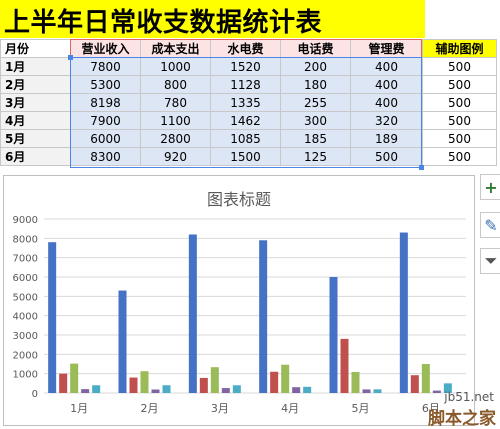 The width and height of the screenshot is (500, 429). I want to click on value-cell: 7800, so click(105, 66).